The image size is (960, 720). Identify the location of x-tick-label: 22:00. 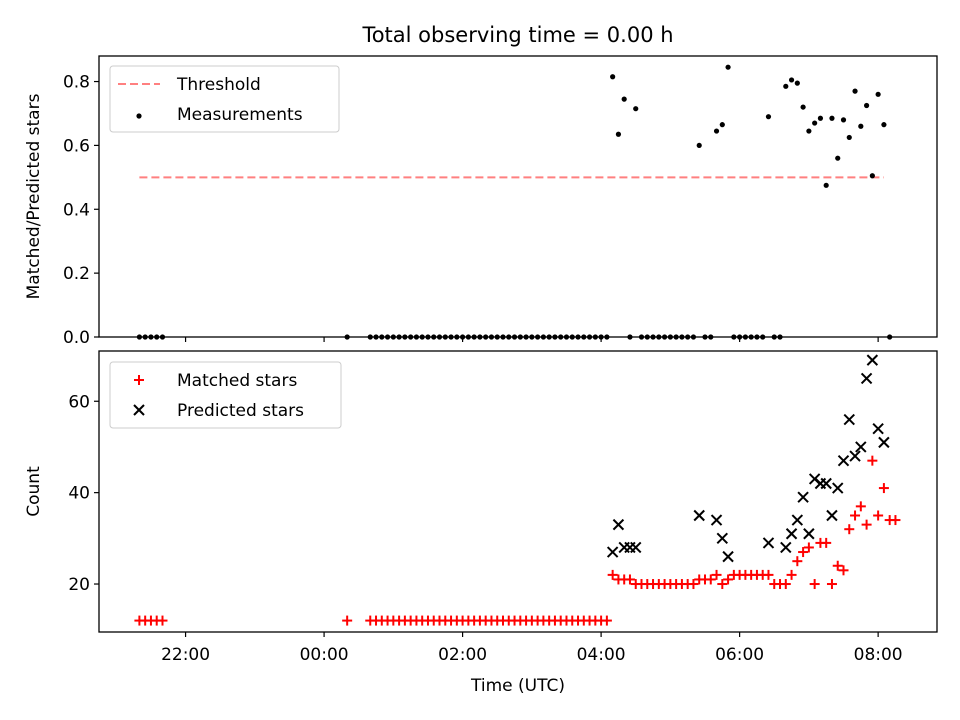
(185, 655).